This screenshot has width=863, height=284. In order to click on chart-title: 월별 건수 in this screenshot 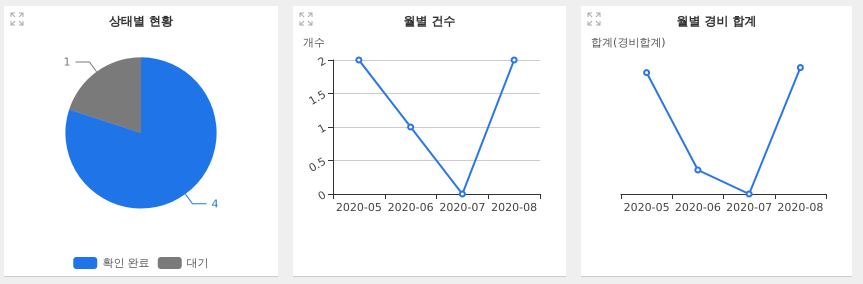, I will do `click(429, 21)`.